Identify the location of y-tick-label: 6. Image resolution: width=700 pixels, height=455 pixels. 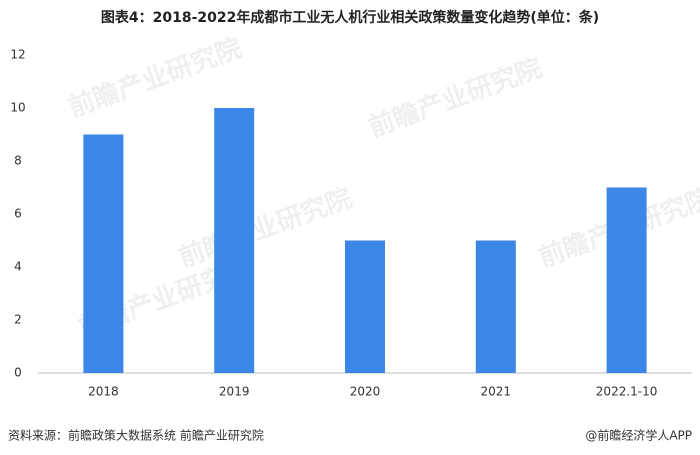
(18, 214).